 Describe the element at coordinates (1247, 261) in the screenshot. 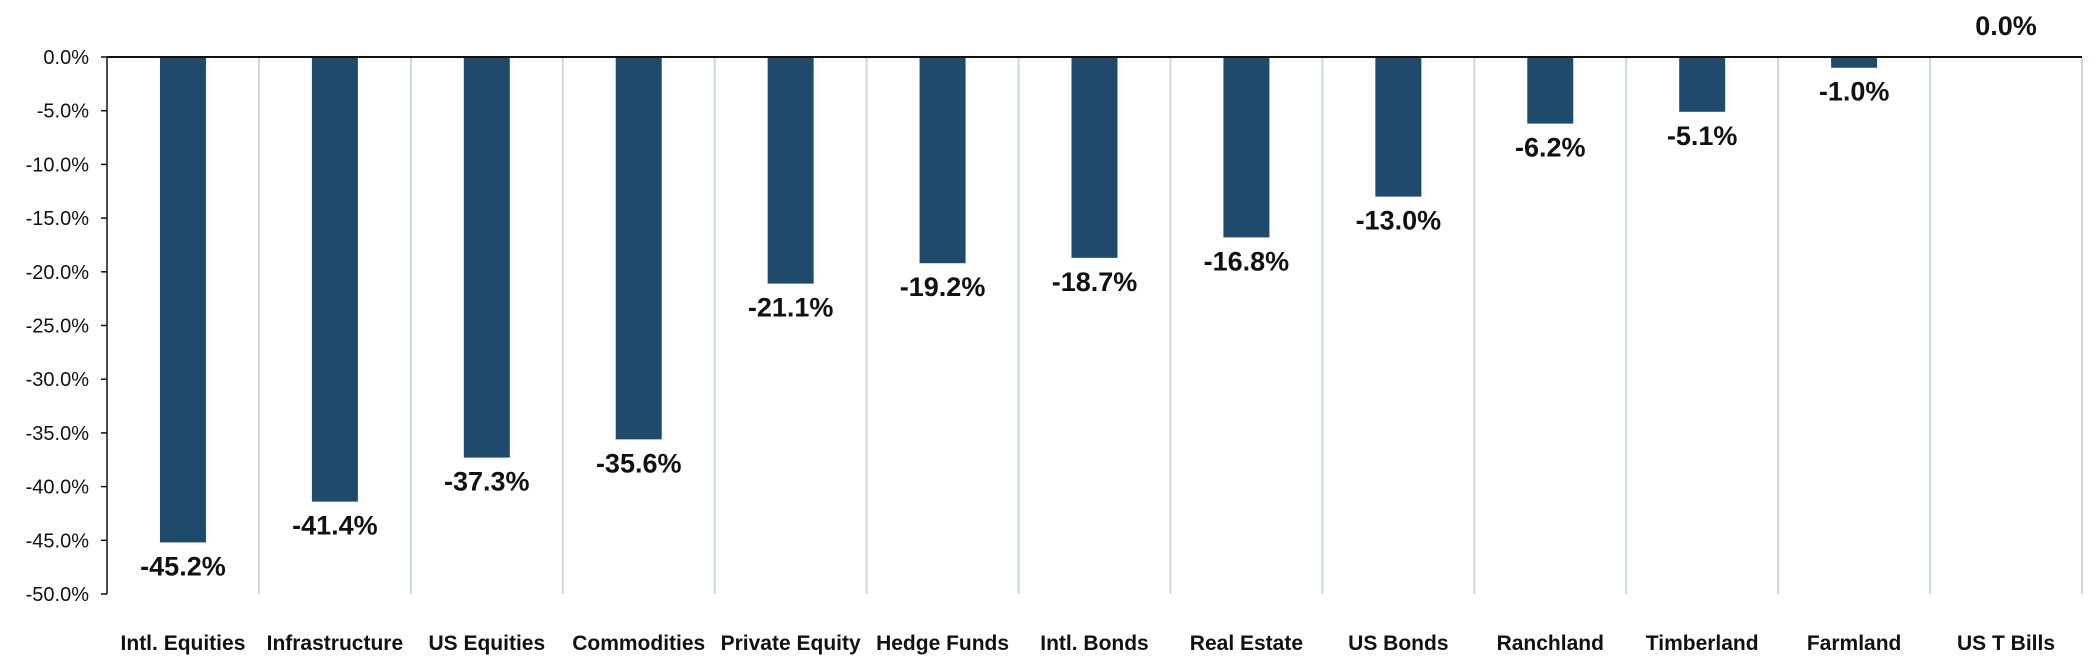

I see `data-label: -16.8%` at that location.